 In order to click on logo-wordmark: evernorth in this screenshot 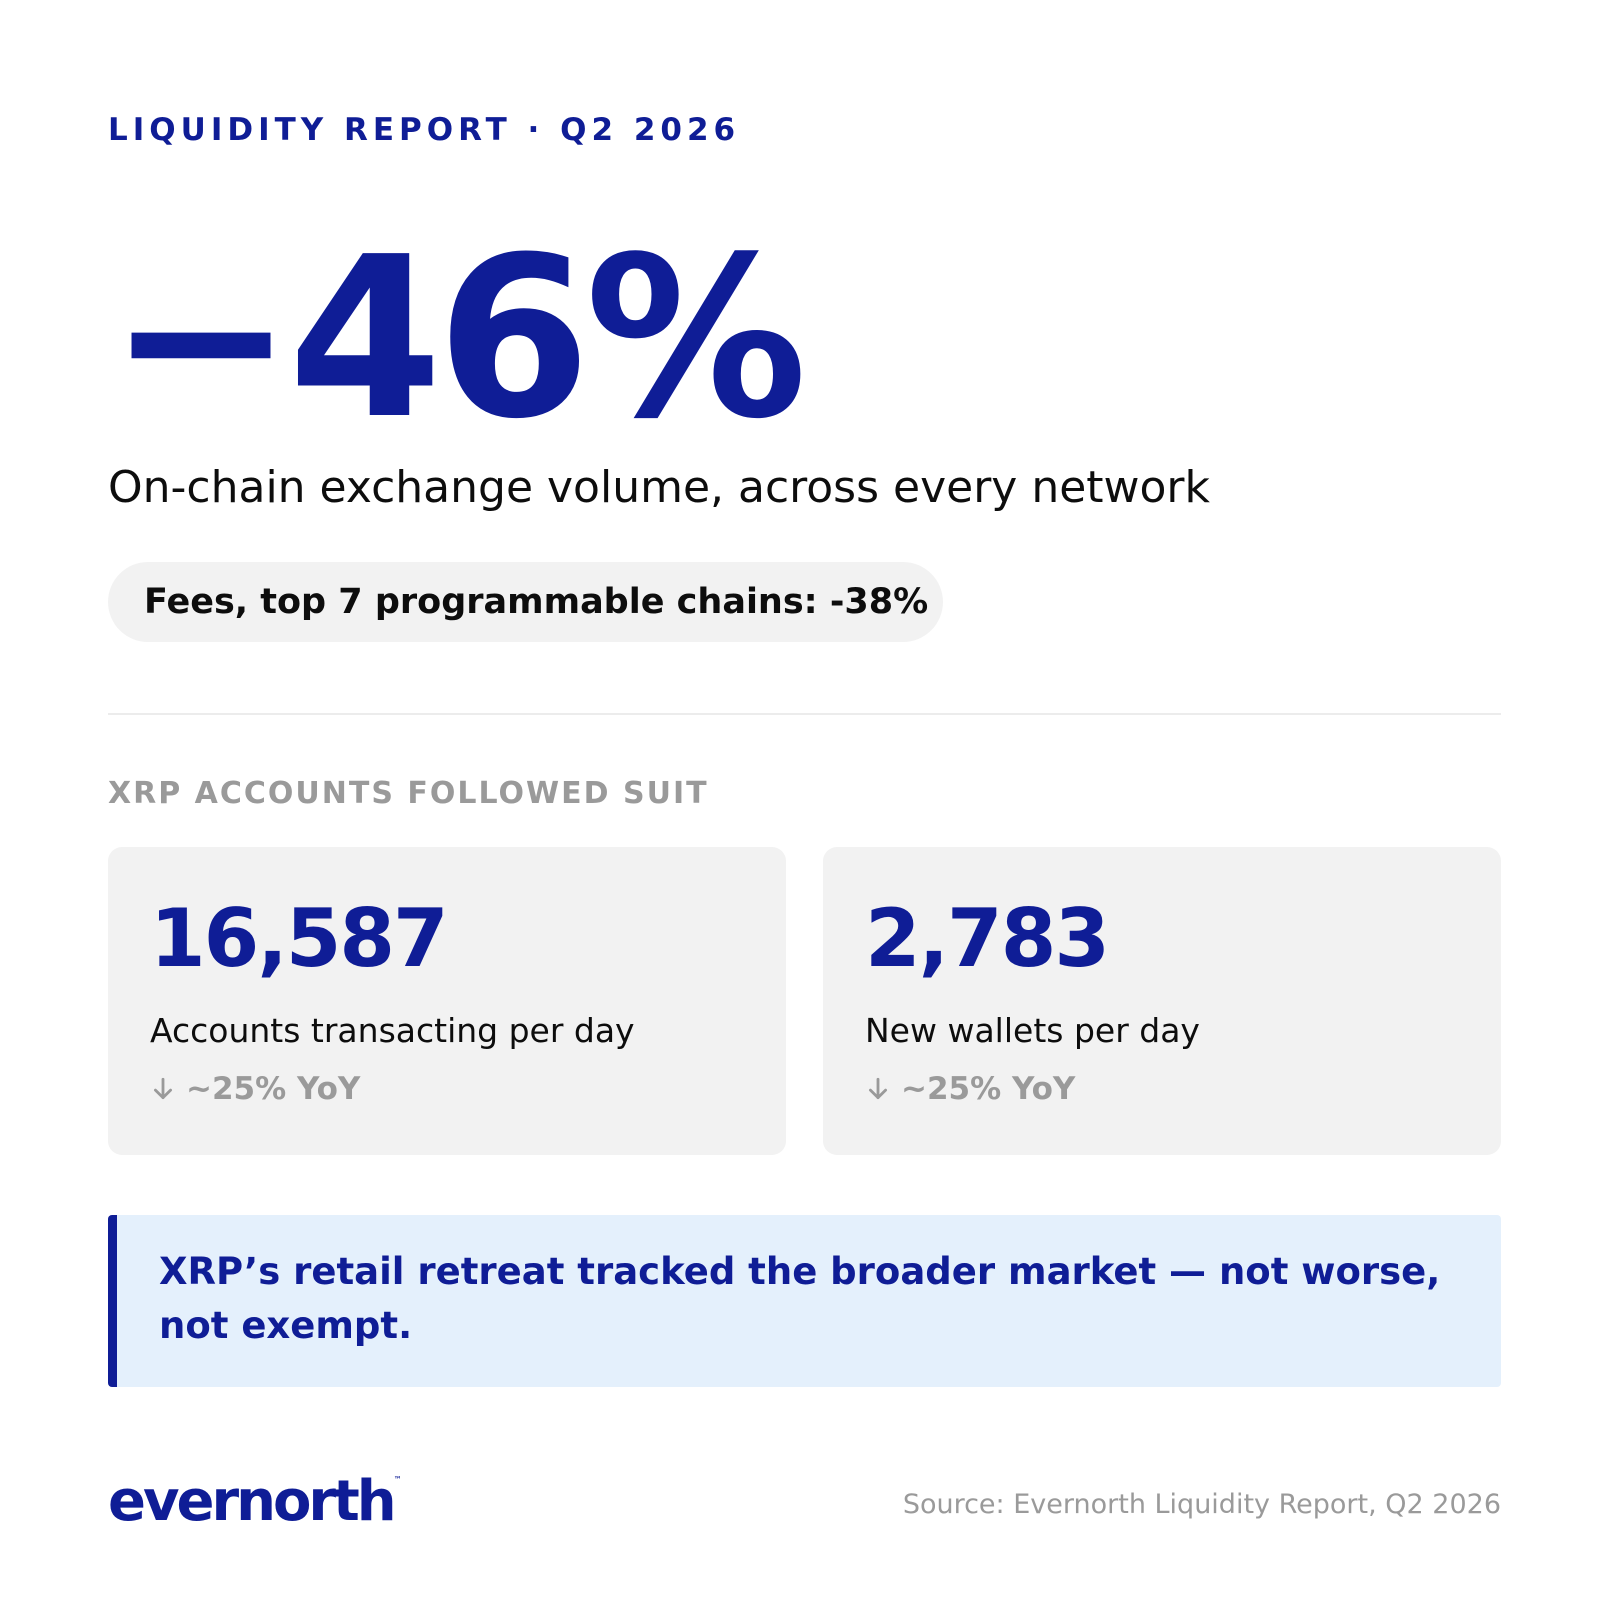, I will do `click(252, 1501)`.